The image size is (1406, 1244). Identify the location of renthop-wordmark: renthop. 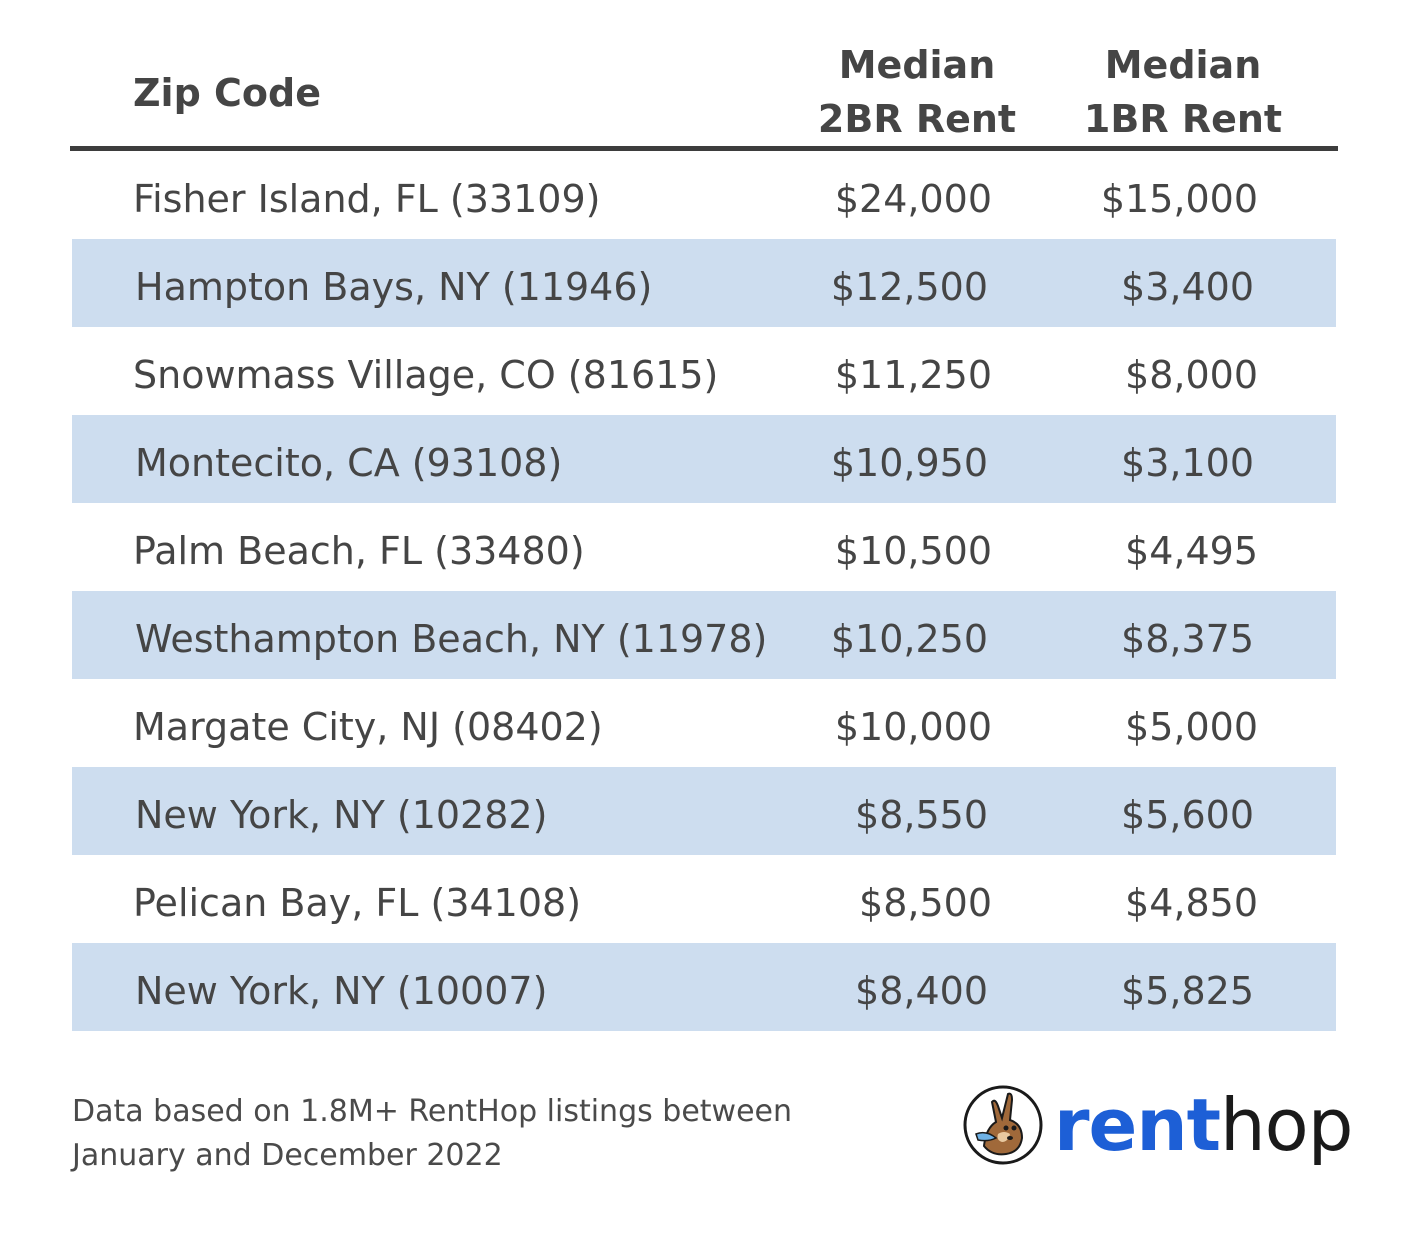
(1203, 1125).